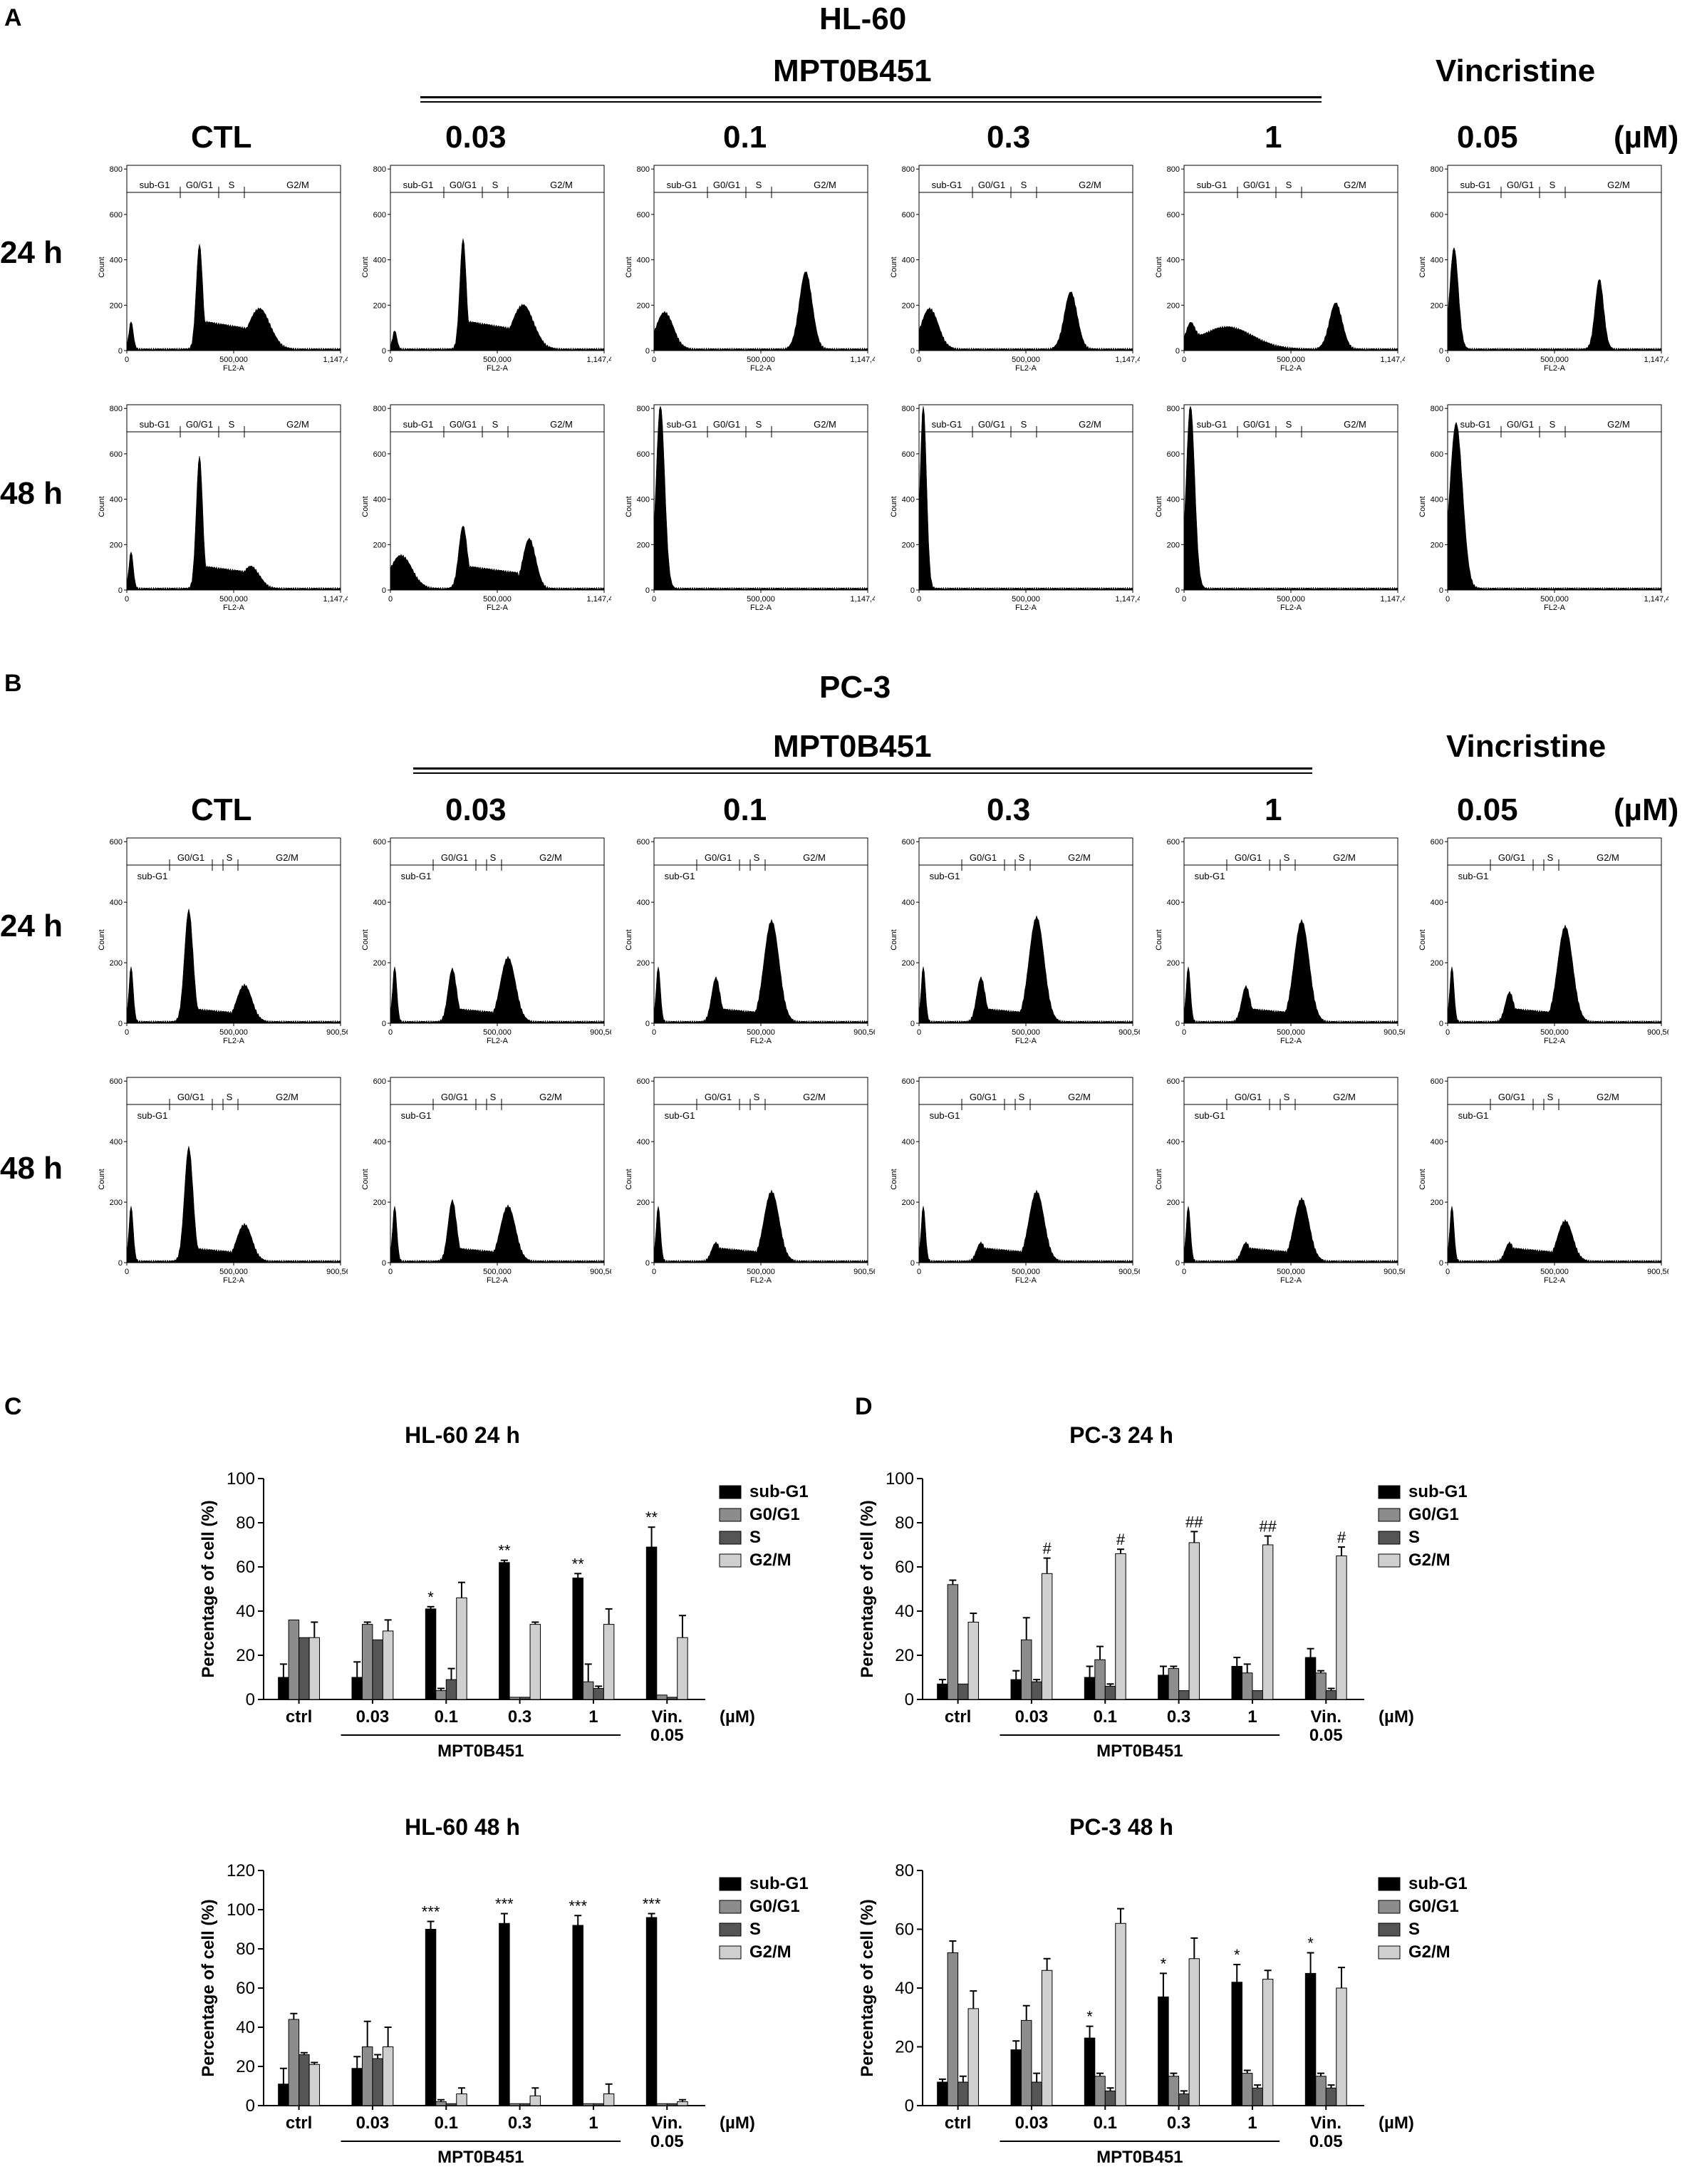  Describe the element at coordinates (1527, 746) in the screenshot. I see `ref-label-b: Vincristine` at that location.